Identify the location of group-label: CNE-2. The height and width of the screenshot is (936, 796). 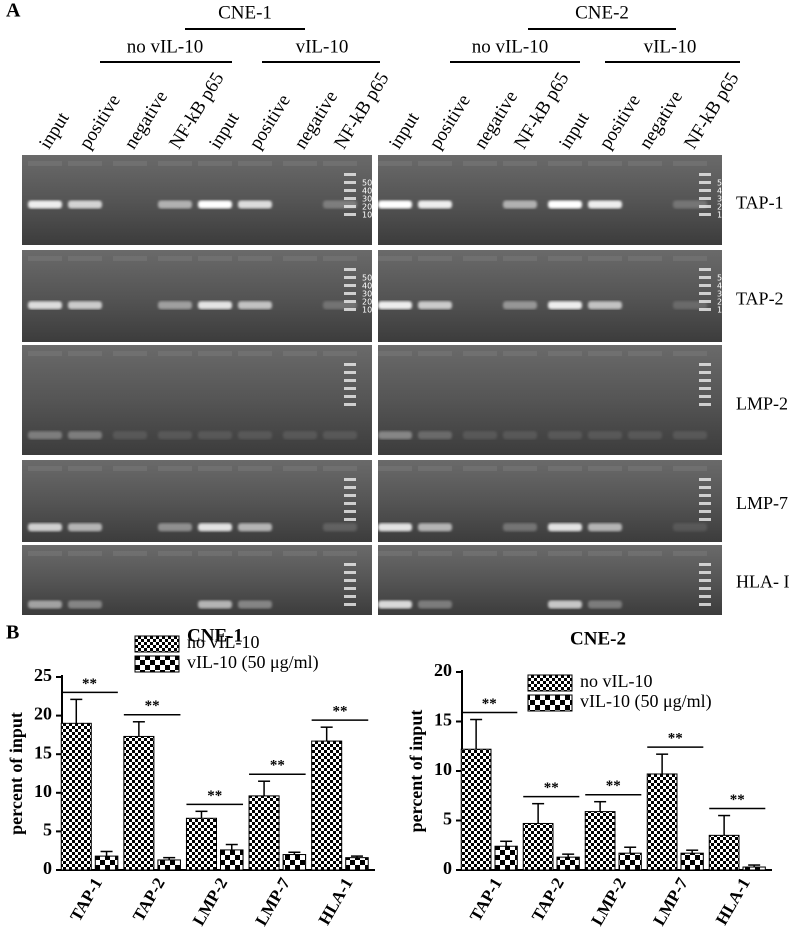
(602, 12).